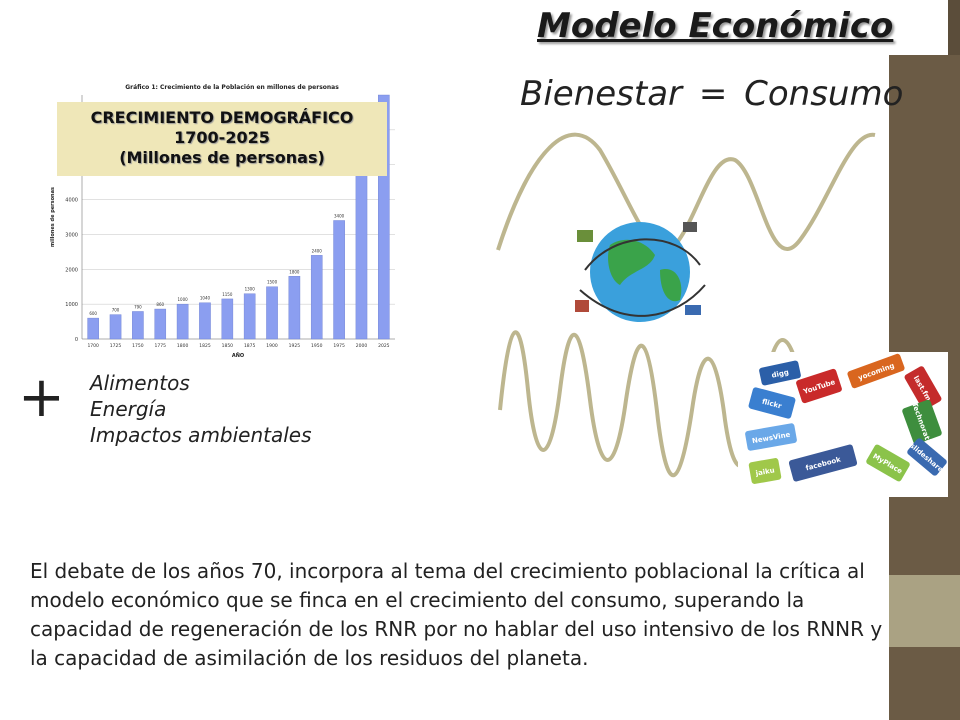 The image size is (960, 720). What do you see at coordinates (140, 383) in the screenshot?
I see `factor-food: Alimentos` at bounding box center [140, 383].